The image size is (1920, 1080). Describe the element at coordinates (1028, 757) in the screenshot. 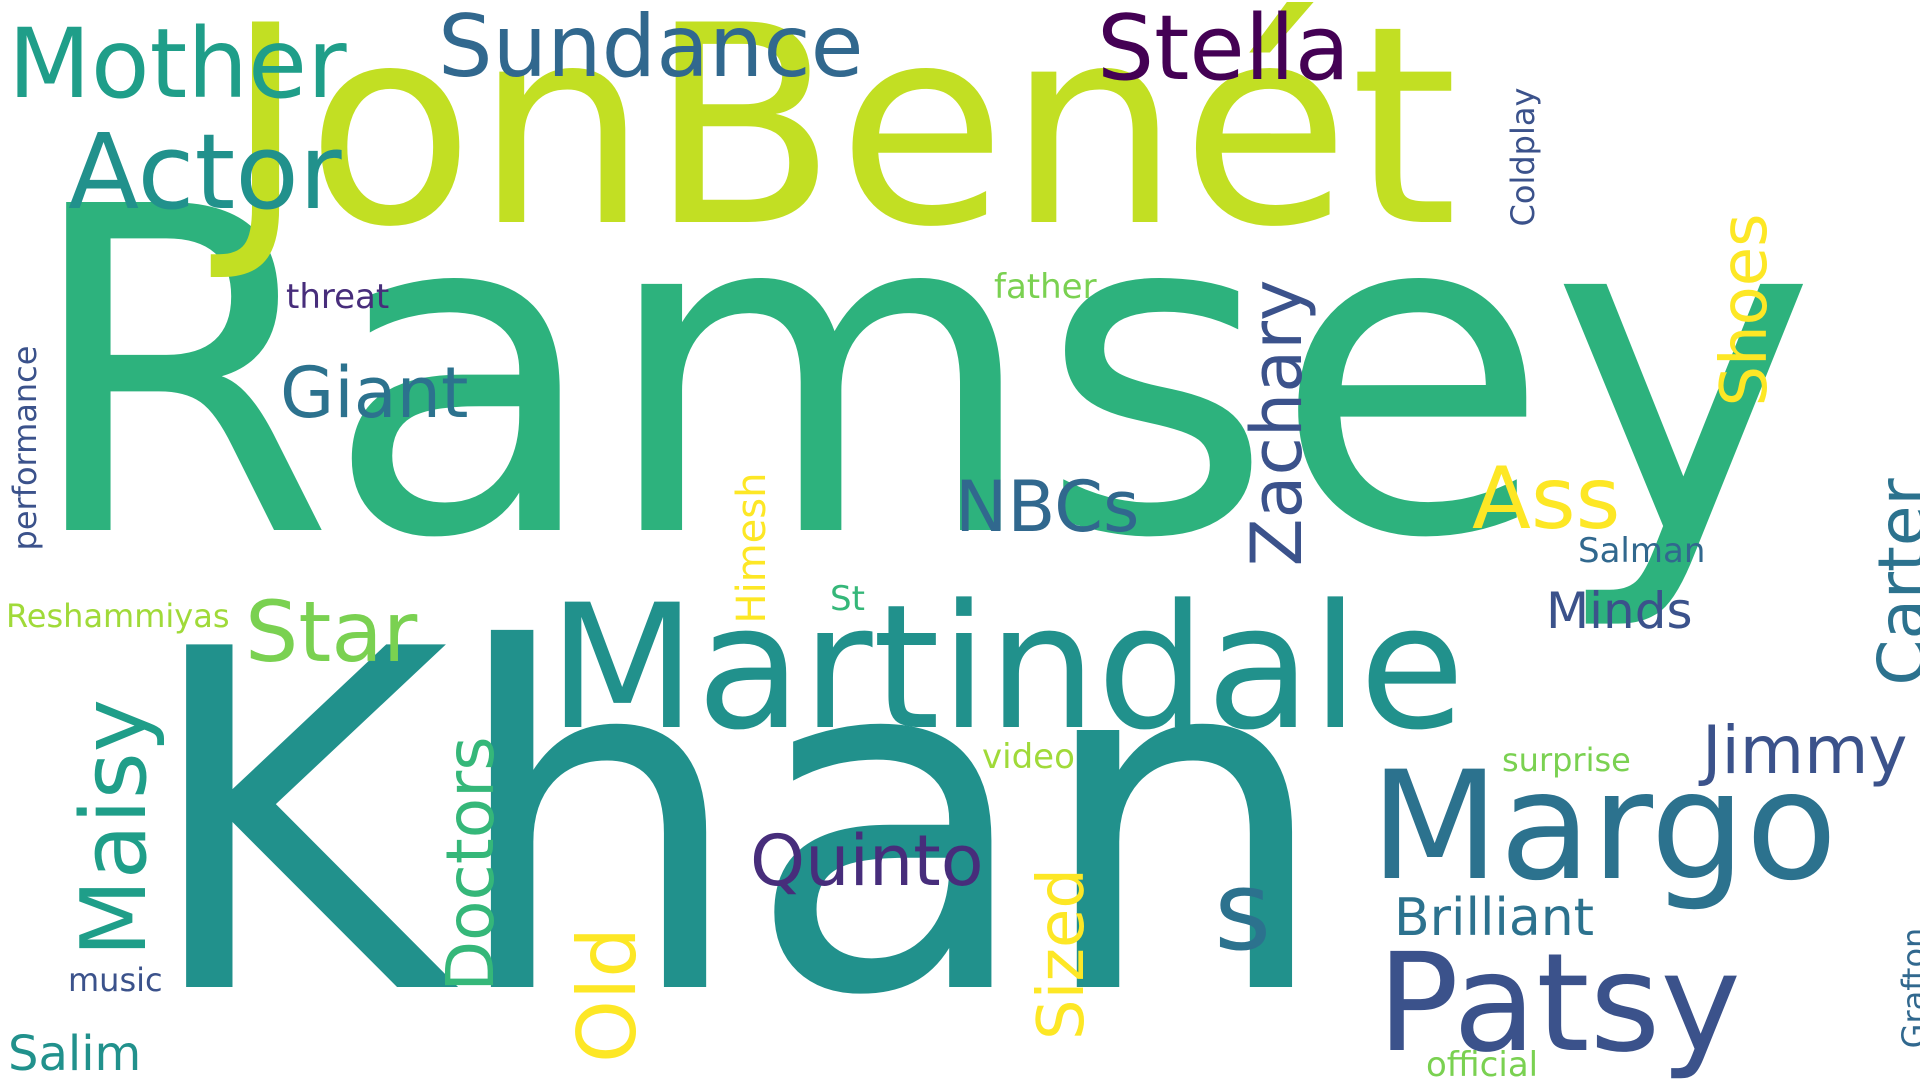

I see `word-video: video` at that location.